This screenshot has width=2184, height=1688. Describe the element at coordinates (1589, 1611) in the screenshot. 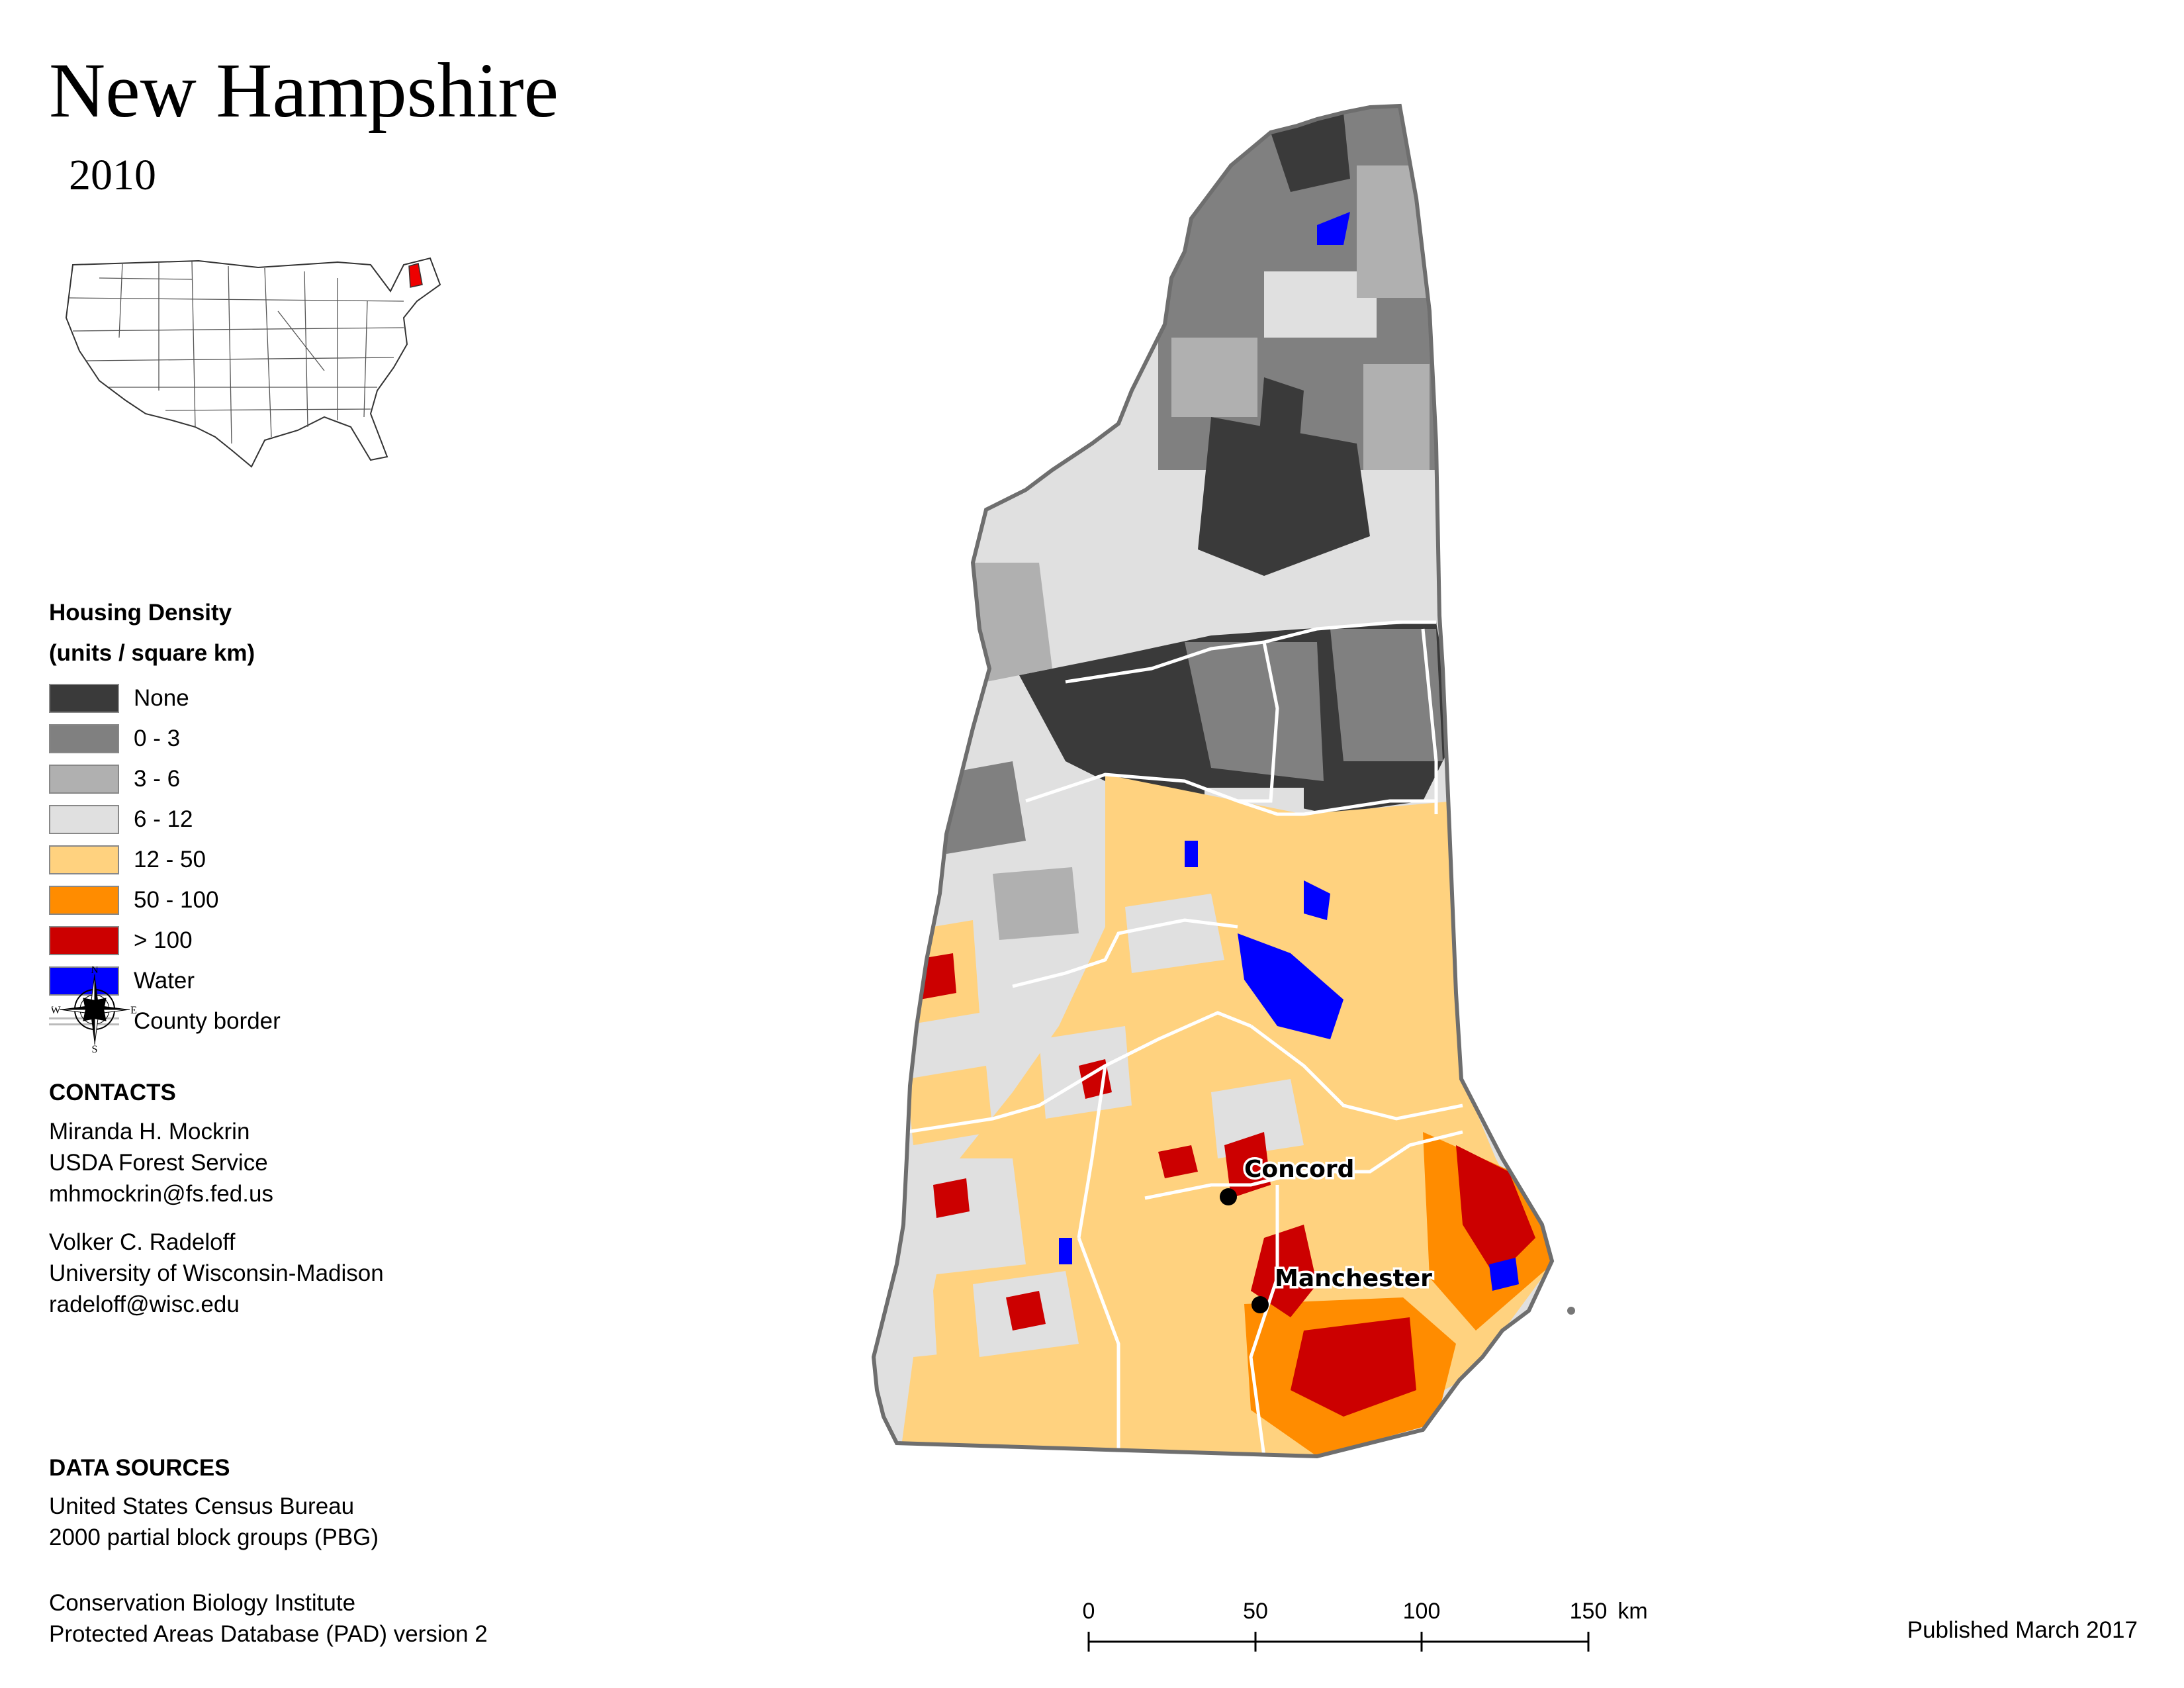

I see `scale-tick-label: 150` at that location.